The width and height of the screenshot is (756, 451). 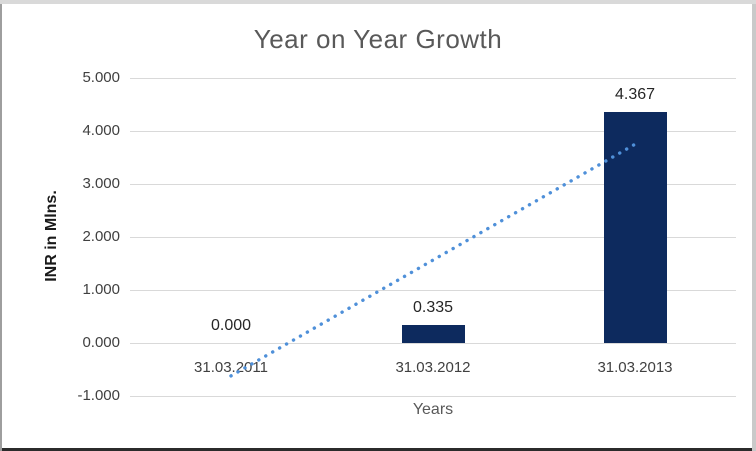 What do you see at coordinates (433, 409) in the screenshot?
I see `x-axis-title: Years` at bounding box center [433, 409].